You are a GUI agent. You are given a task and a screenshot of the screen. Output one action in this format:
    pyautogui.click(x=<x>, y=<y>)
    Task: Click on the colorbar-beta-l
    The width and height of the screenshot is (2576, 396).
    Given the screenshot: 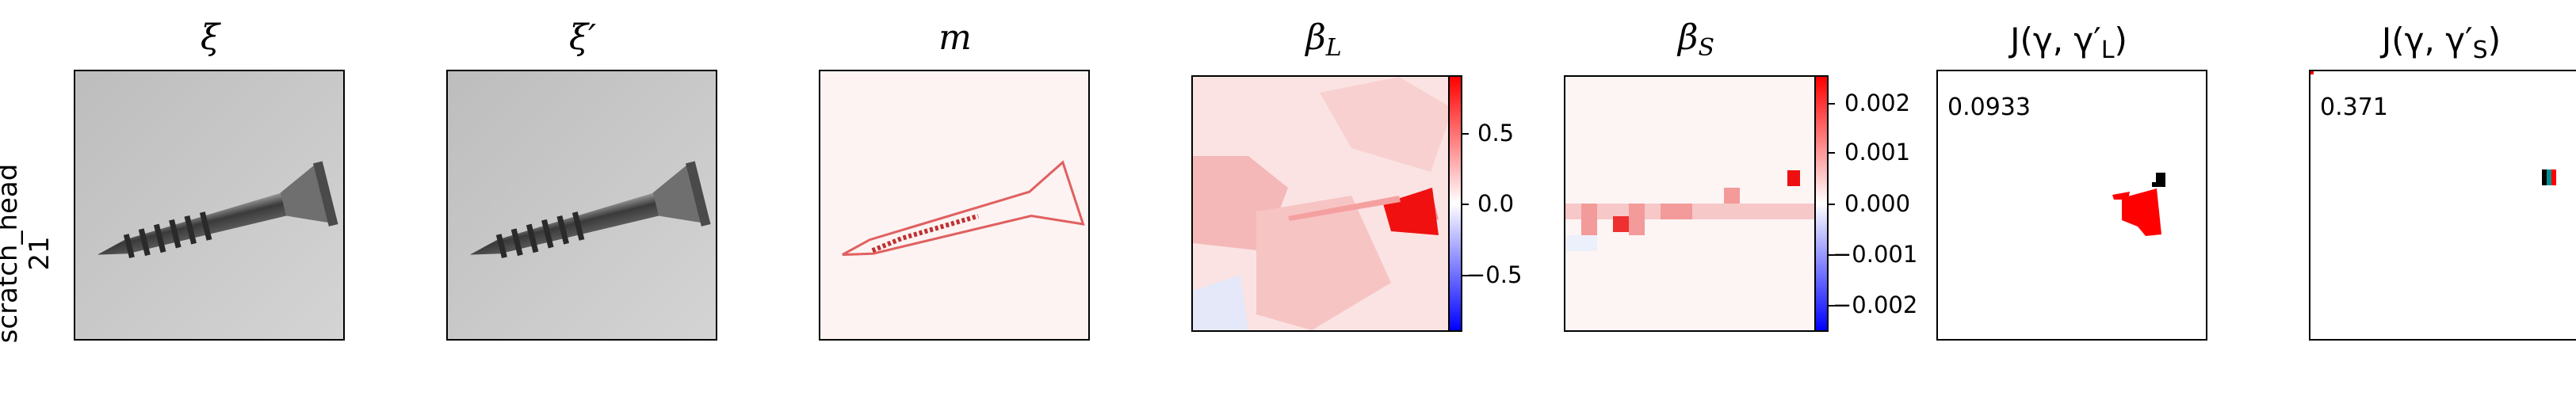 What is the action you would take?
    pyautogui.click(x=1455, y=203)
    